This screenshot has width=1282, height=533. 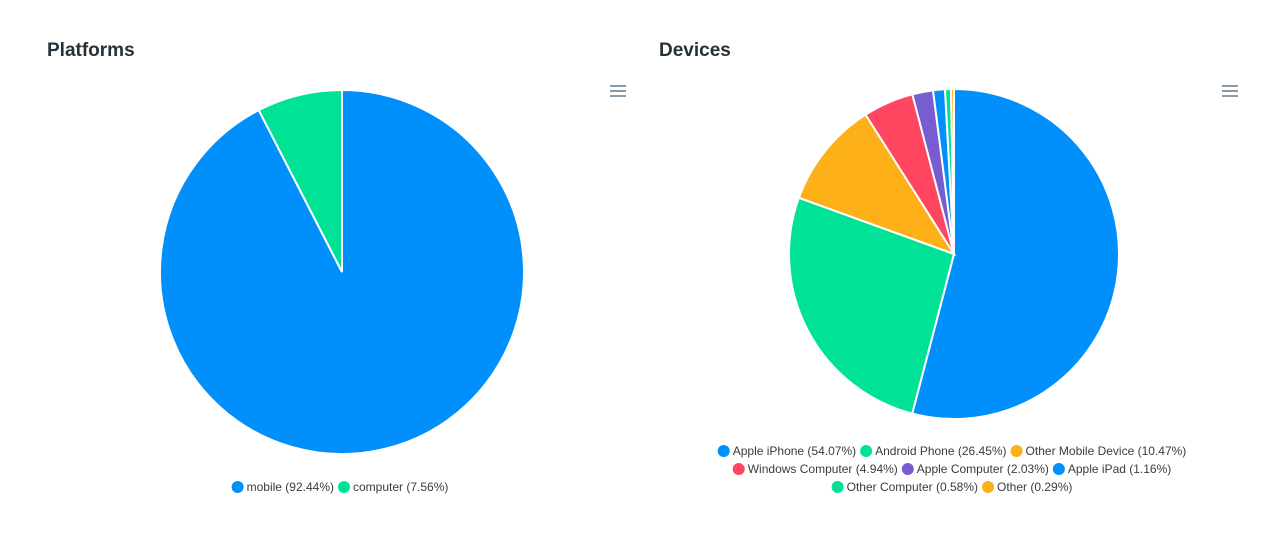 What do you see at coordinates (290, 487) in the screenshot?
I see `legend-label: mobile (92.44%)` at bounding box center [290, 487].